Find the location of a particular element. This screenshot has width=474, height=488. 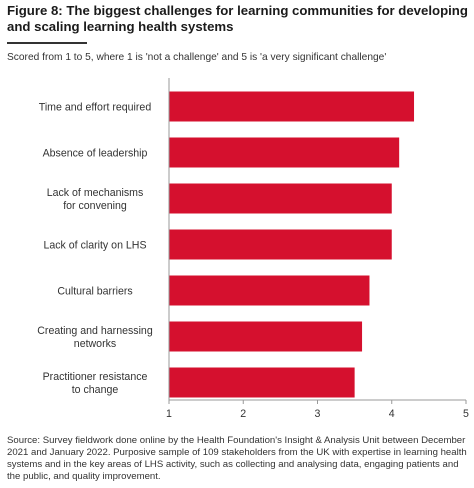

x-tick-label-1: 1 is located at coordinates (169, 414).